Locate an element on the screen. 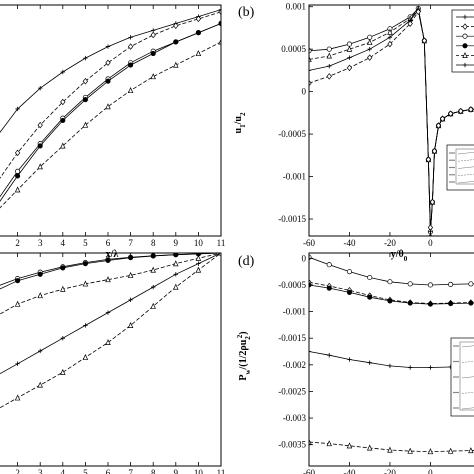 Image resolution: width=474 pixels, height=474 pixels. x-tick-label: 6 is located at coordinates (108, 243).